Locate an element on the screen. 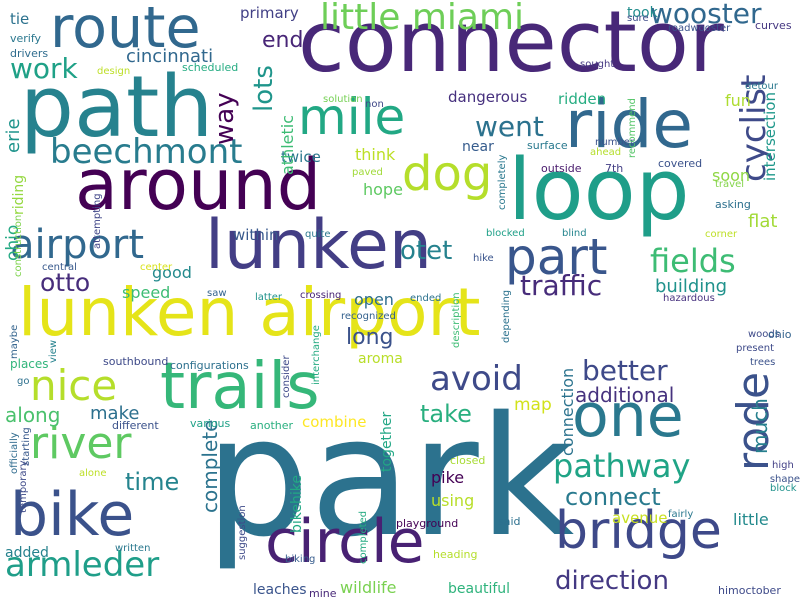 This screenshot has height=600, width=800. word-92: solution is located at coordinates (343, 99).